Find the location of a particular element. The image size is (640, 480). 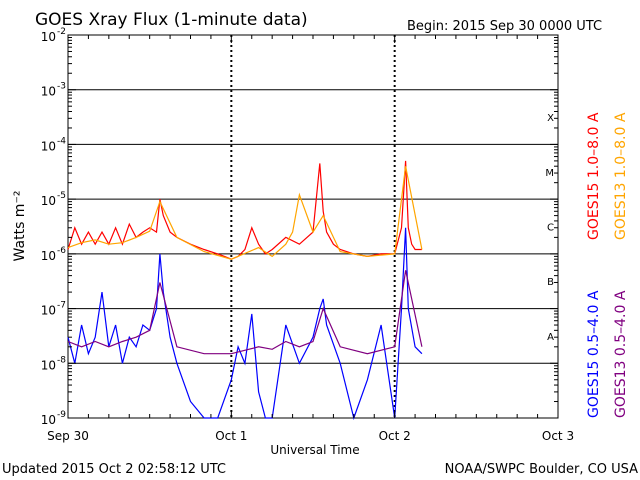

x-tick-label: Oct 3 is located at coordinates (558, 436).